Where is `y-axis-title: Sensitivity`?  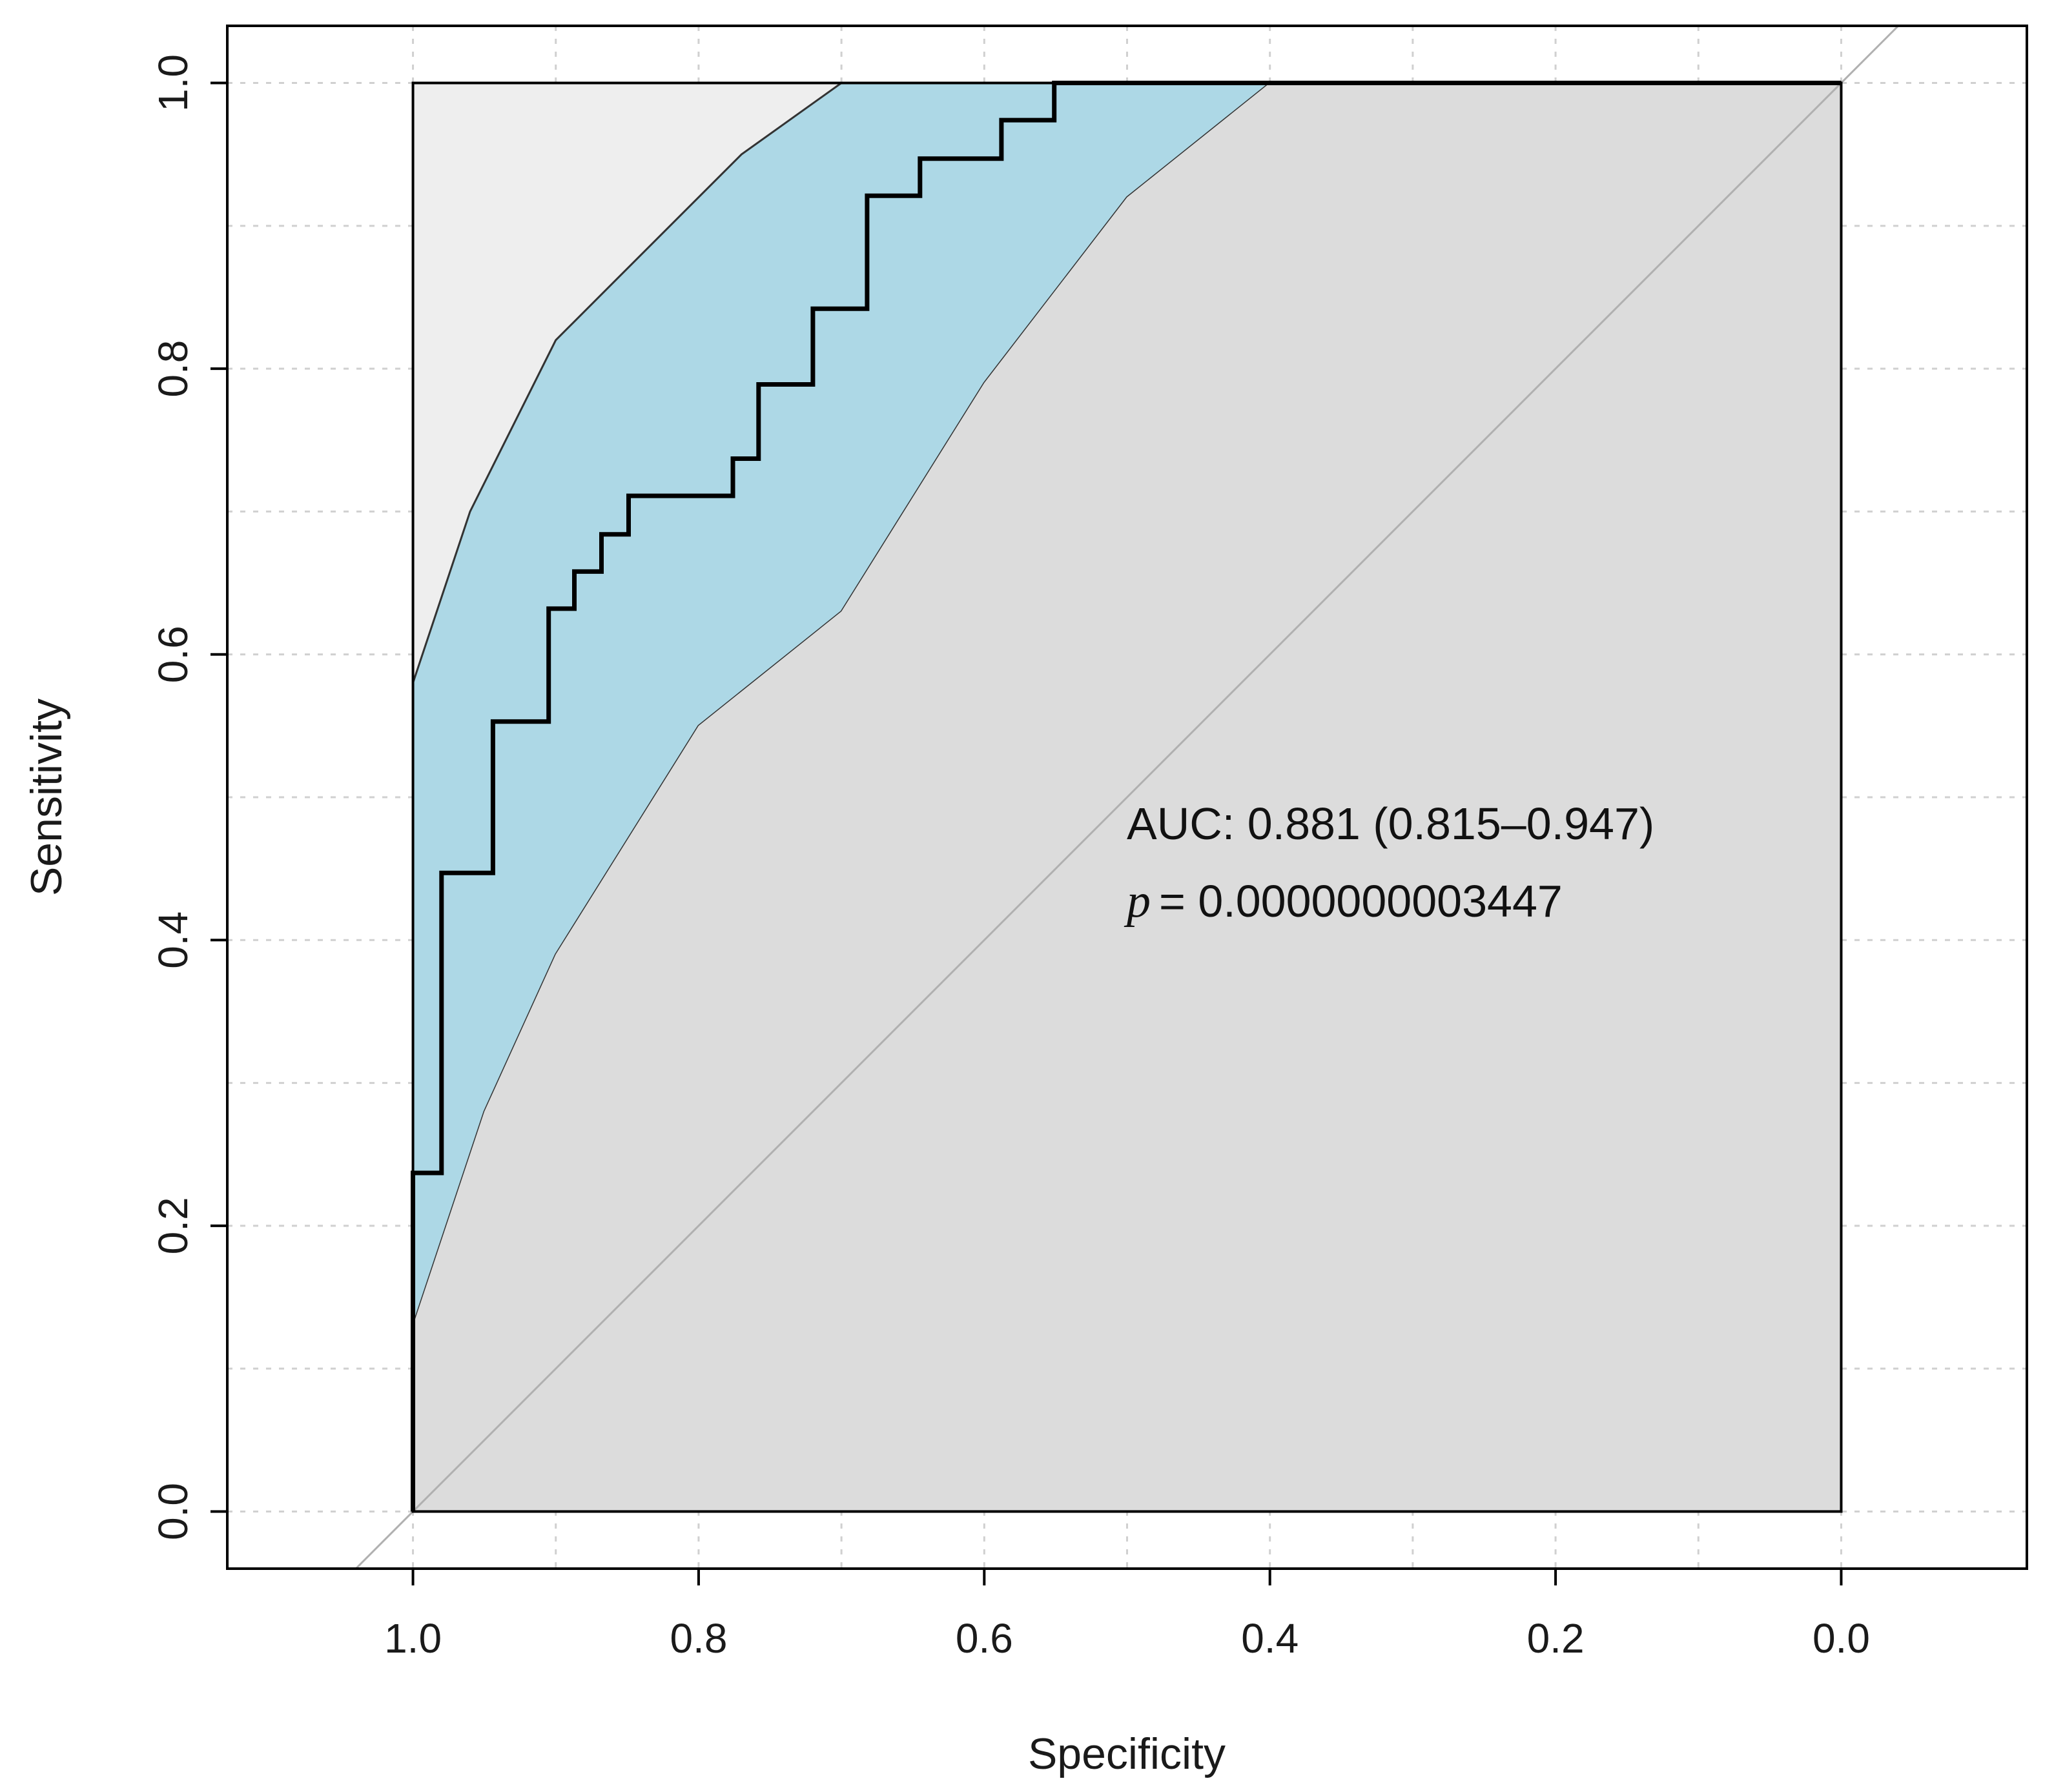
y-axis-title: Sensitivity is located at coordinates (46, 797).